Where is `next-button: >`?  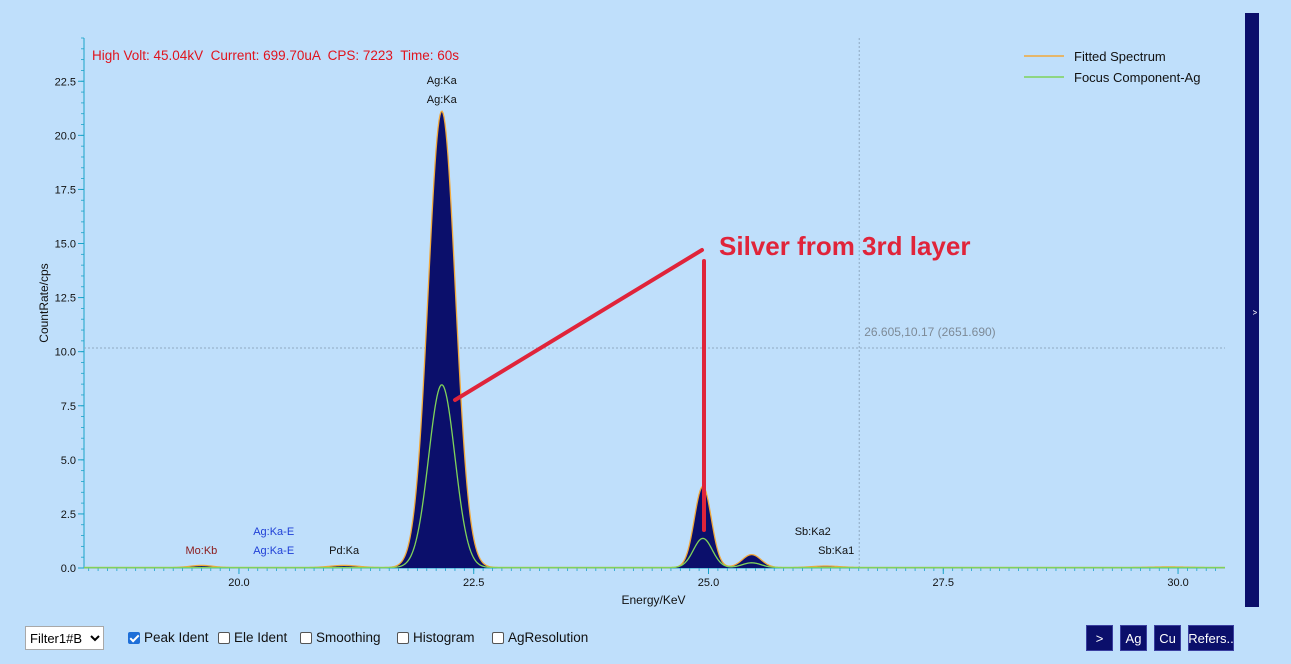
next-button: > is located at coordinates (1099, 638).